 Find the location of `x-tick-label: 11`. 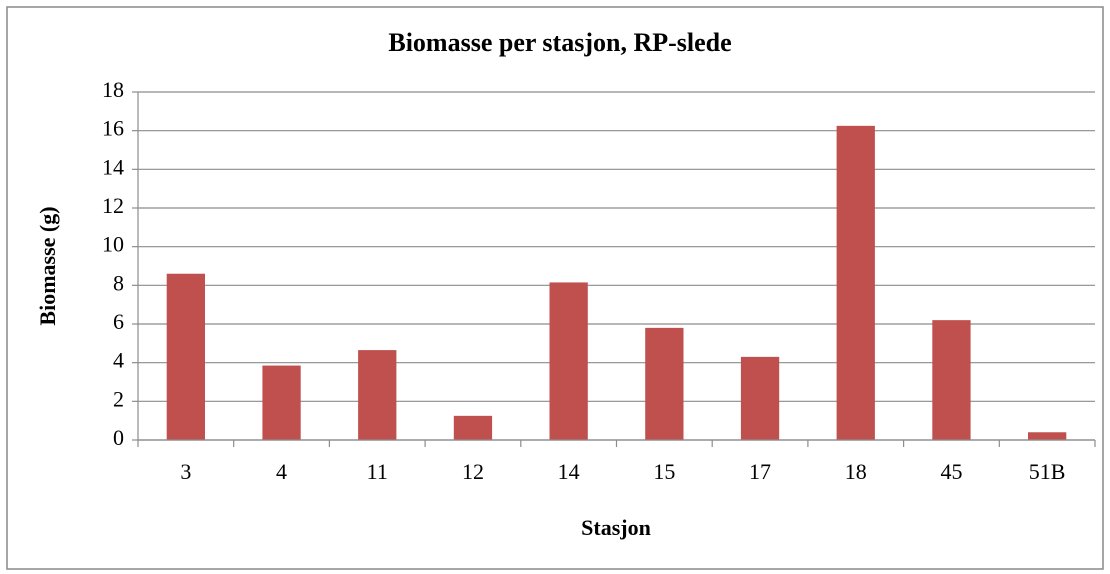

x-tick-label: 11 is located at coordinates (377, 471).